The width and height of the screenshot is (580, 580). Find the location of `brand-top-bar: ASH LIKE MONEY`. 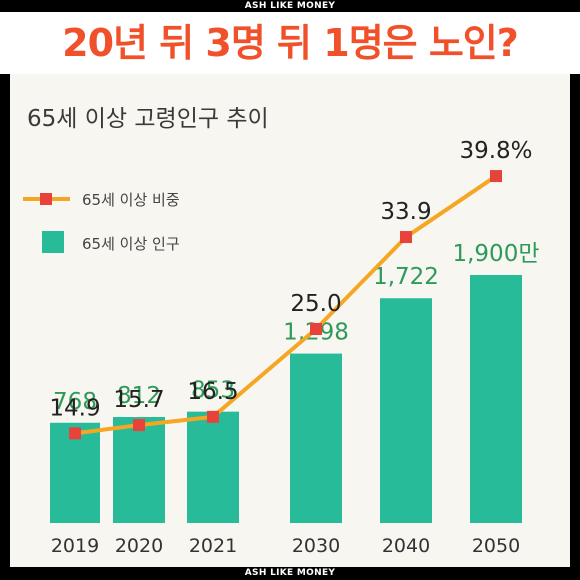

brand-top-bar: ASH LIKE MONEY is located at coordinates (290, 6).